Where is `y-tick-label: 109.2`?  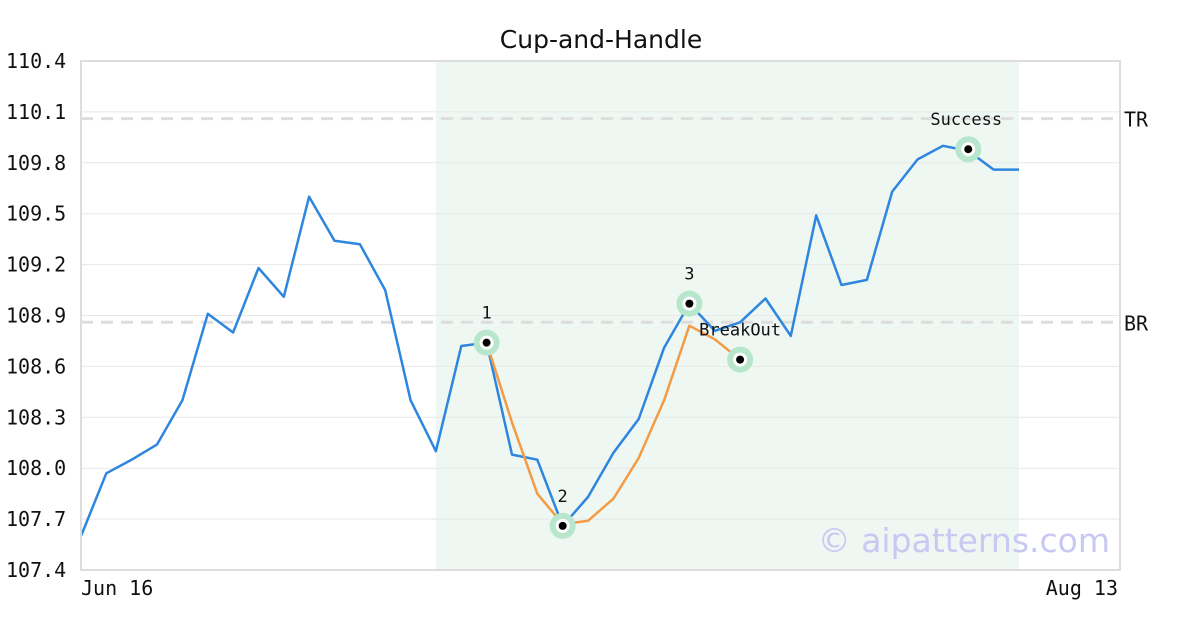 y-tick-label: 109.2 is located at coordinates (36, 265).